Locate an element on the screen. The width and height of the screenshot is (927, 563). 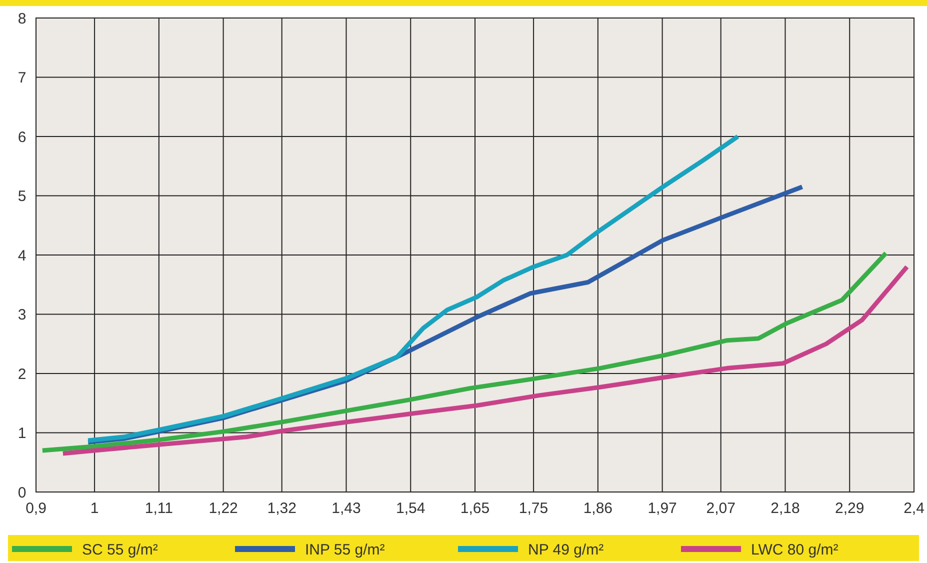
y-tick-label: 5 is located at coordinates (22, 196).